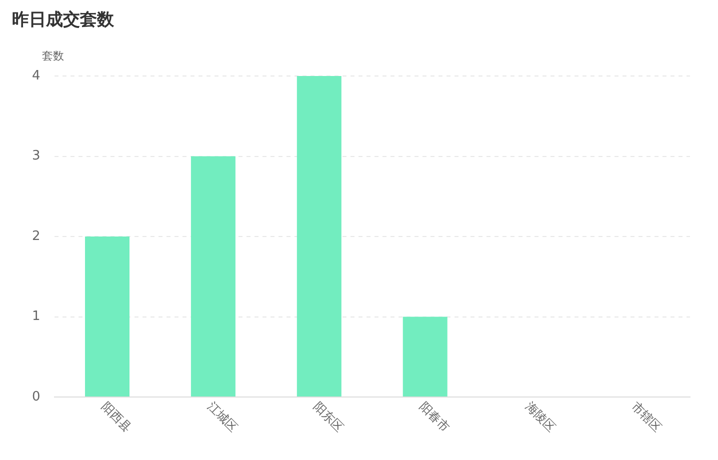 The width and height of the screenshot is (718, 460). What do you see at coordinates (434, 417) in the screenshot?
I see `x-tick-label: 阳春市` at bounding box center [434, 417].